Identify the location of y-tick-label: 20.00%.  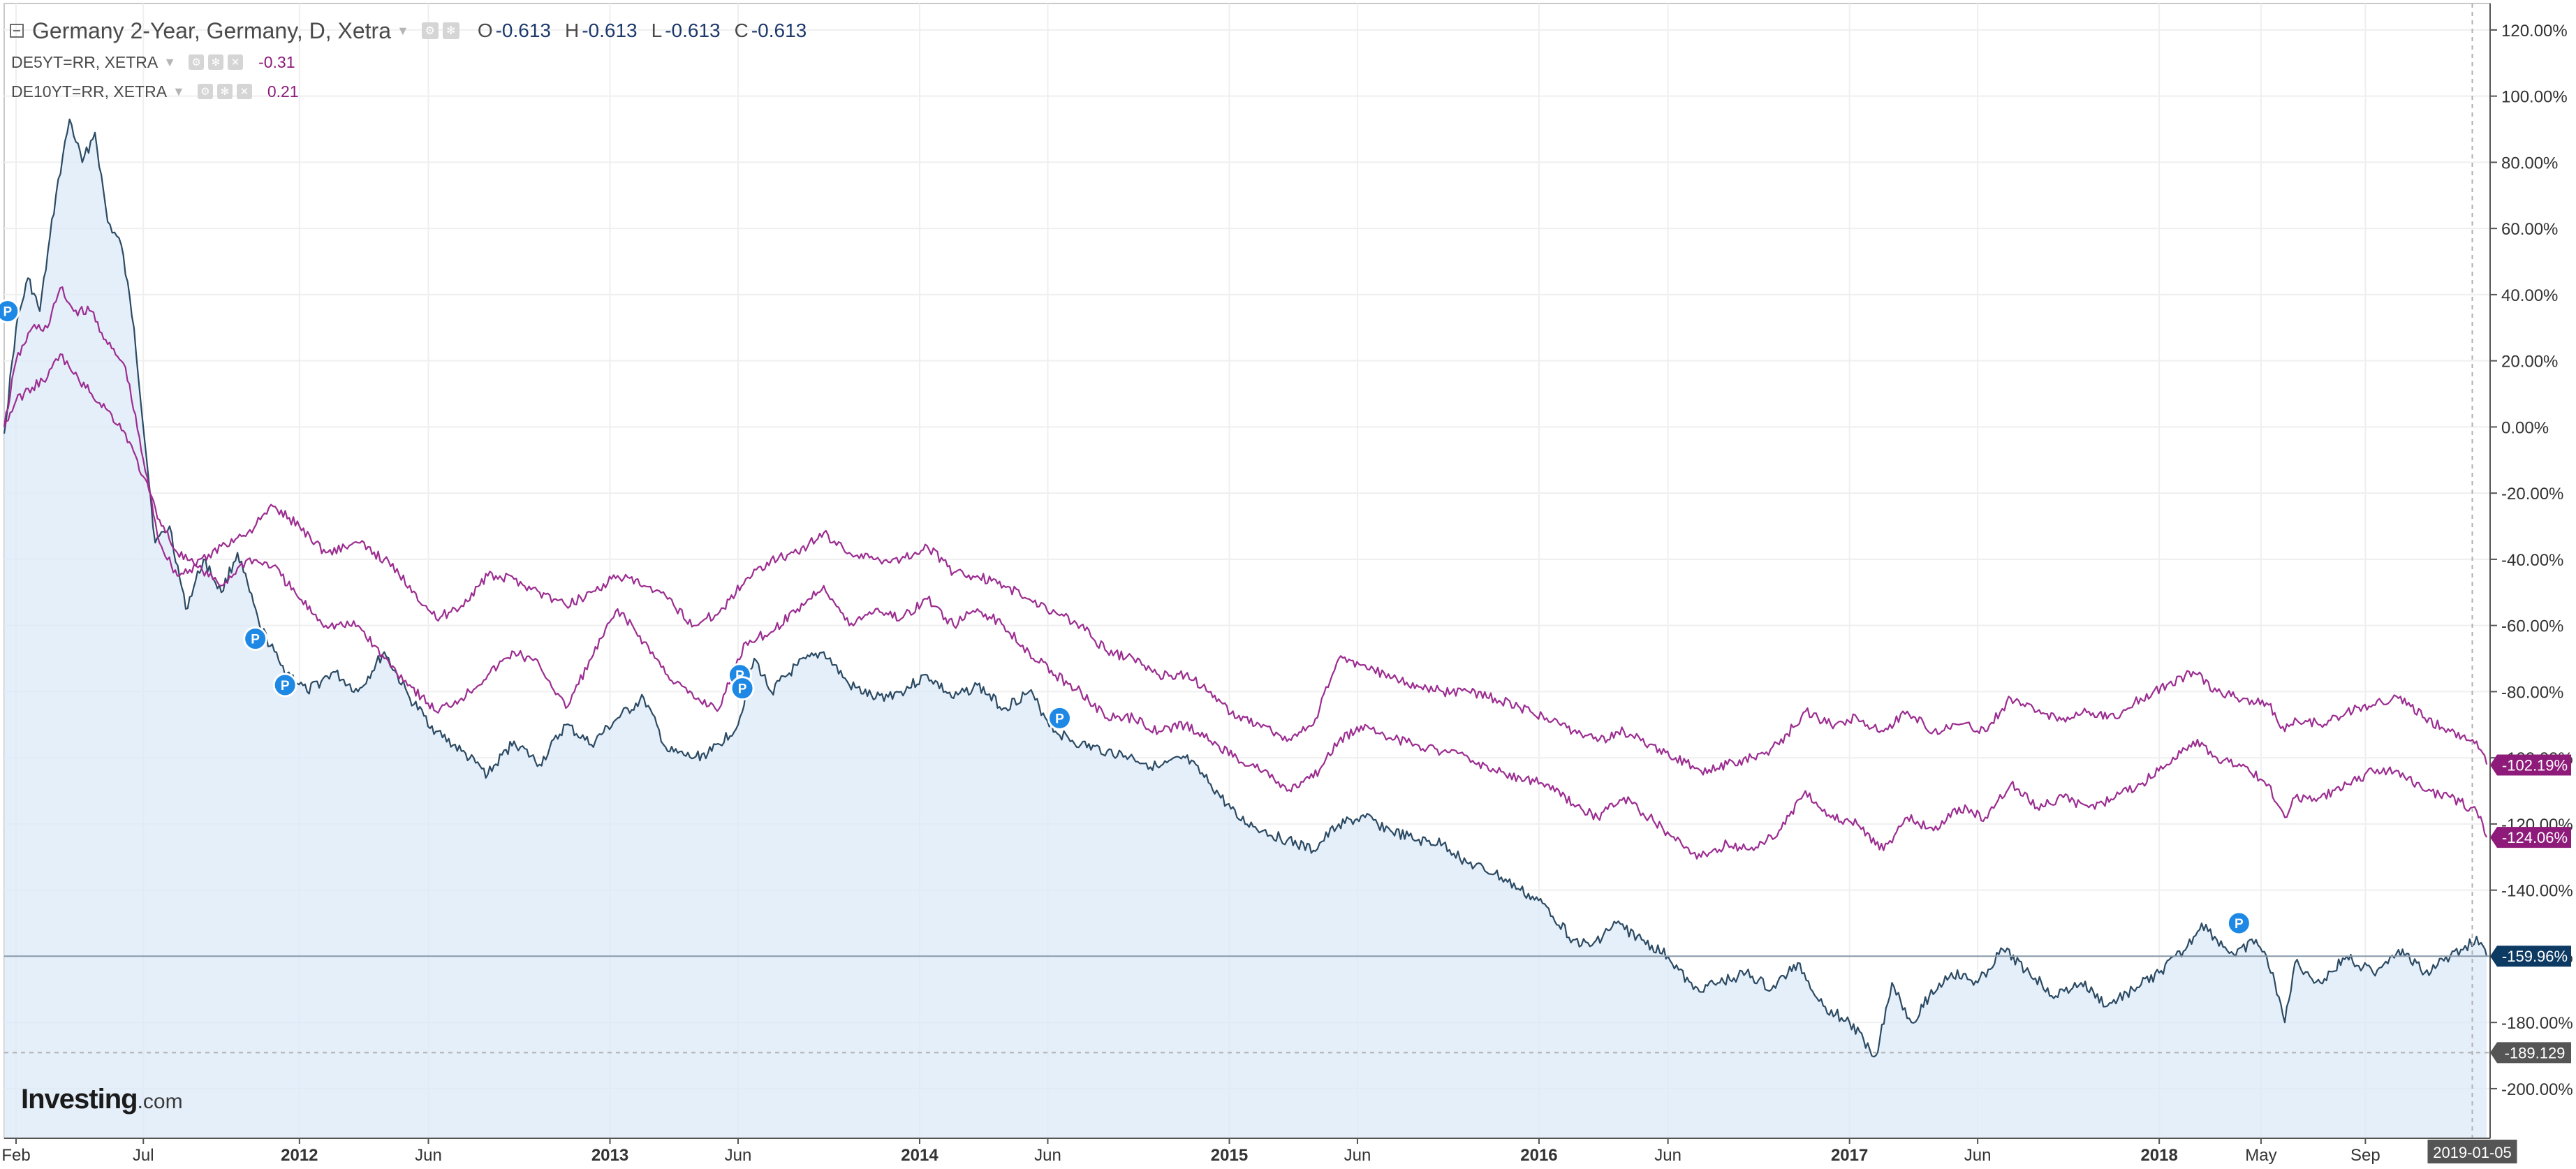
(2529, 362).